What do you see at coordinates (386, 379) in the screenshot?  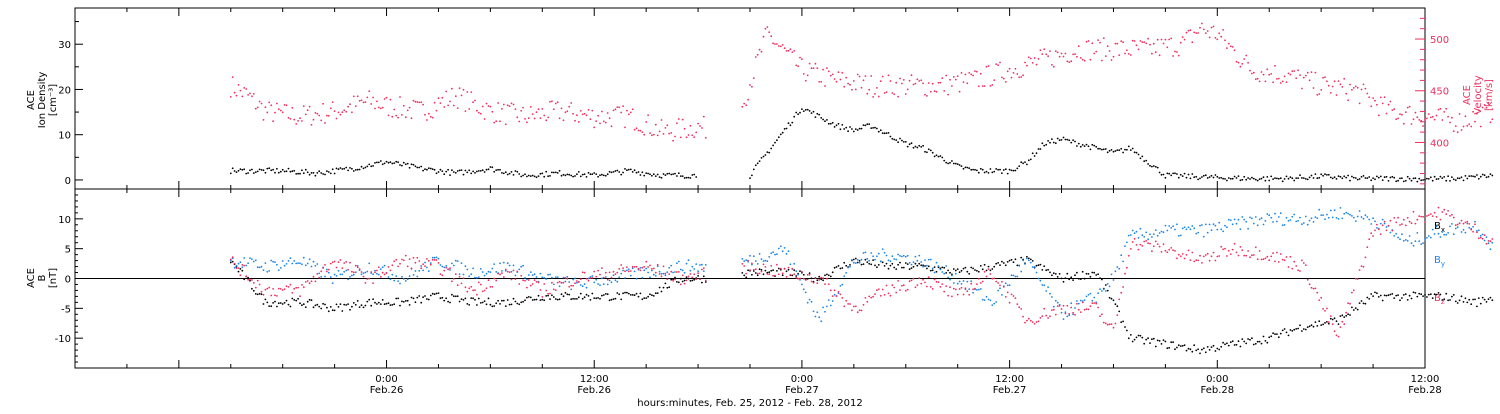 I see `x-tick-label-time: 0:00` at bounding box center [386, 379].